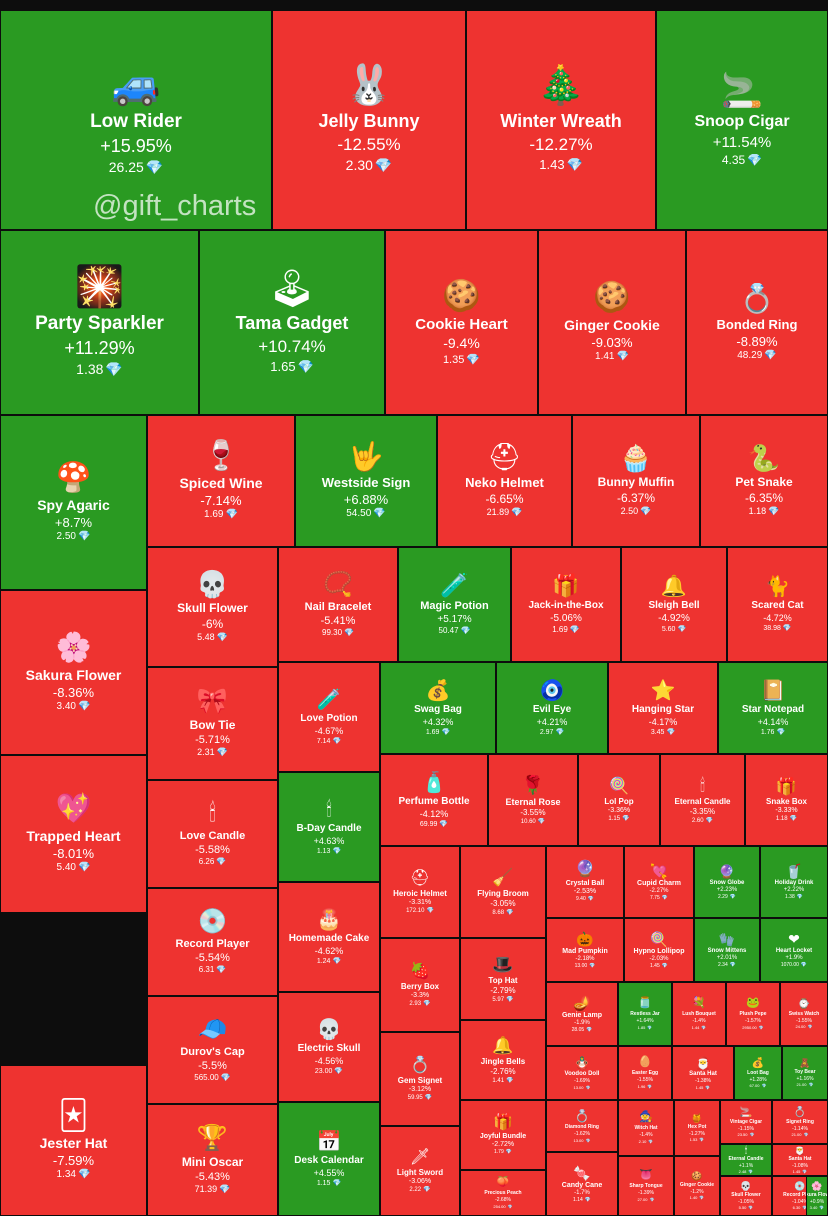 The height and width of the screenshot is (1216, 828). I want to click on treemap-tile: ⭐ Hanging Star -4.17% 3.45 💎, so click(663, 708).